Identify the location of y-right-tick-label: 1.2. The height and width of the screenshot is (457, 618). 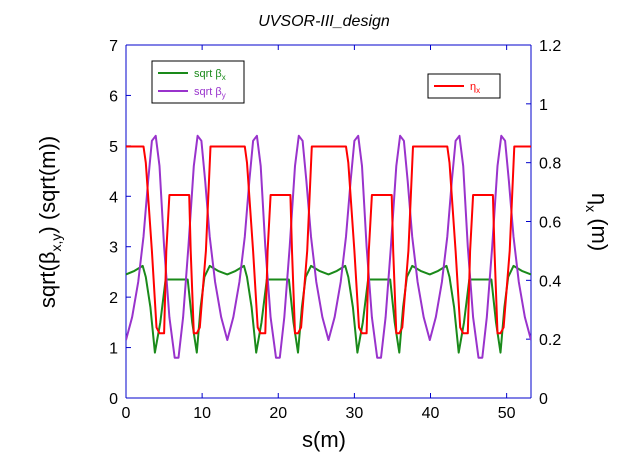
(550, 46).